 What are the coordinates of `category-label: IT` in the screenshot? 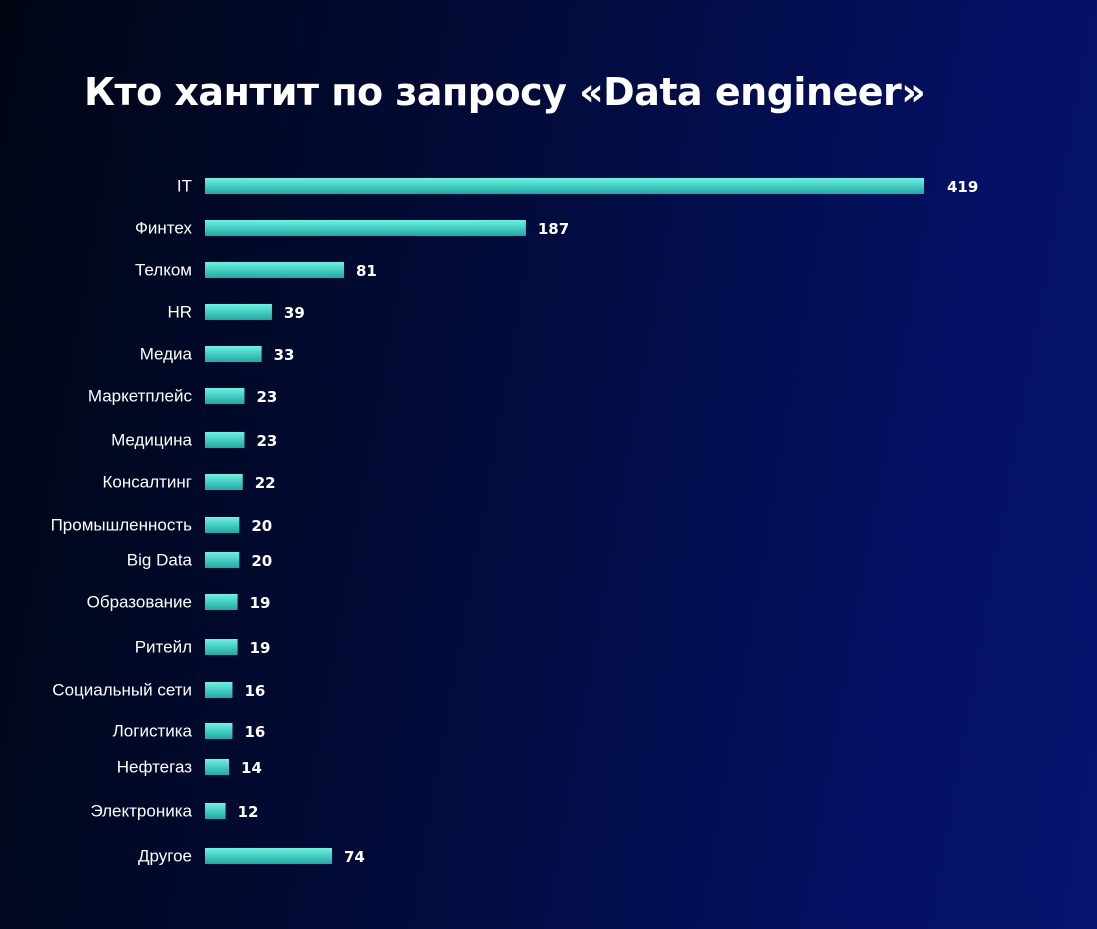 It's located at (184, 186).